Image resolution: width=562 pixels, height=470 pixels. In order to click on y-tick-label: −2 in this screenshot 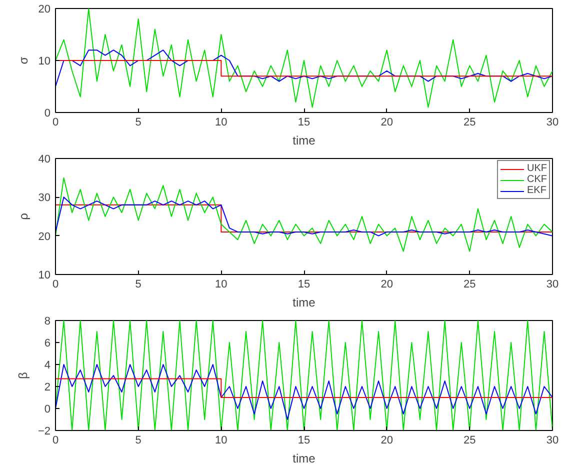, I will do `click(44, 432)`.